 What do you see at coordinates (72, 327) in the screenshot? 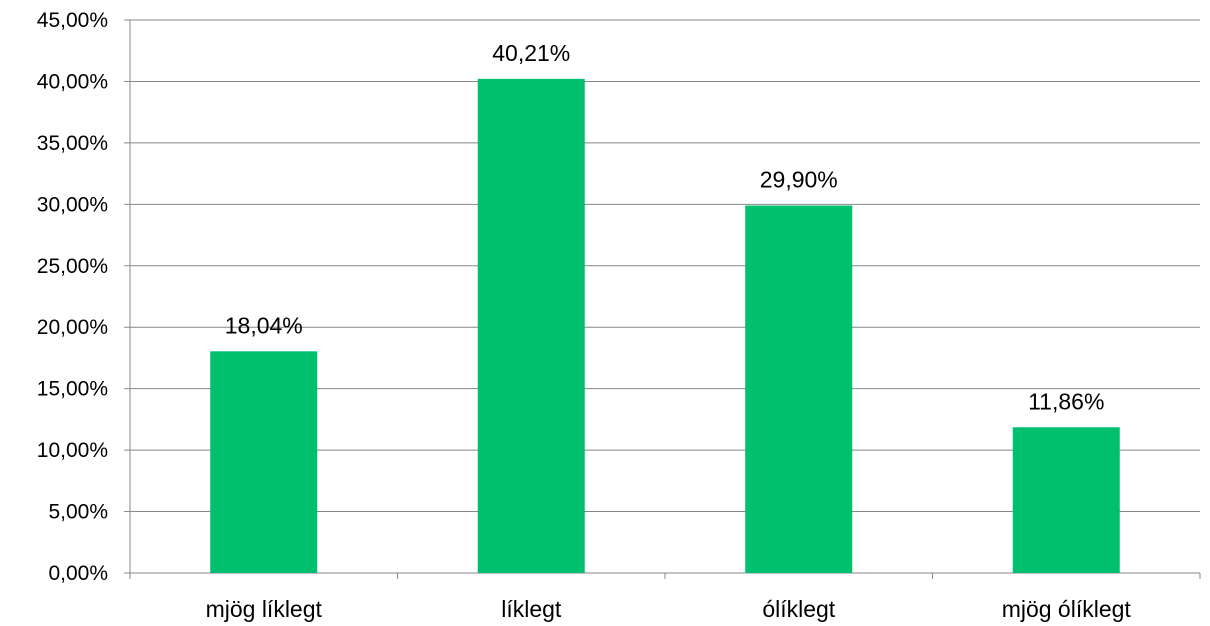
I see `y-tick-label: 20,00%` at bounding box center [72, 327].